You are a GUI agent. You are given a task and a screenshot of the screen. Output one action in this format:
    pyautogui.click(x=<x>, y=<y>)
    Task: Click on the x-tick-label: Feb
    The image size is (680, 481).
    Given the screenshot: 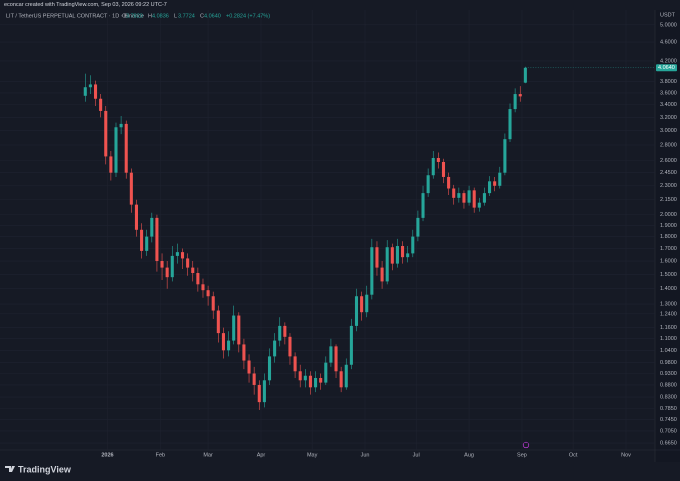 What is the action you would take?
    pyautogui.click(x=160, y=455)
    